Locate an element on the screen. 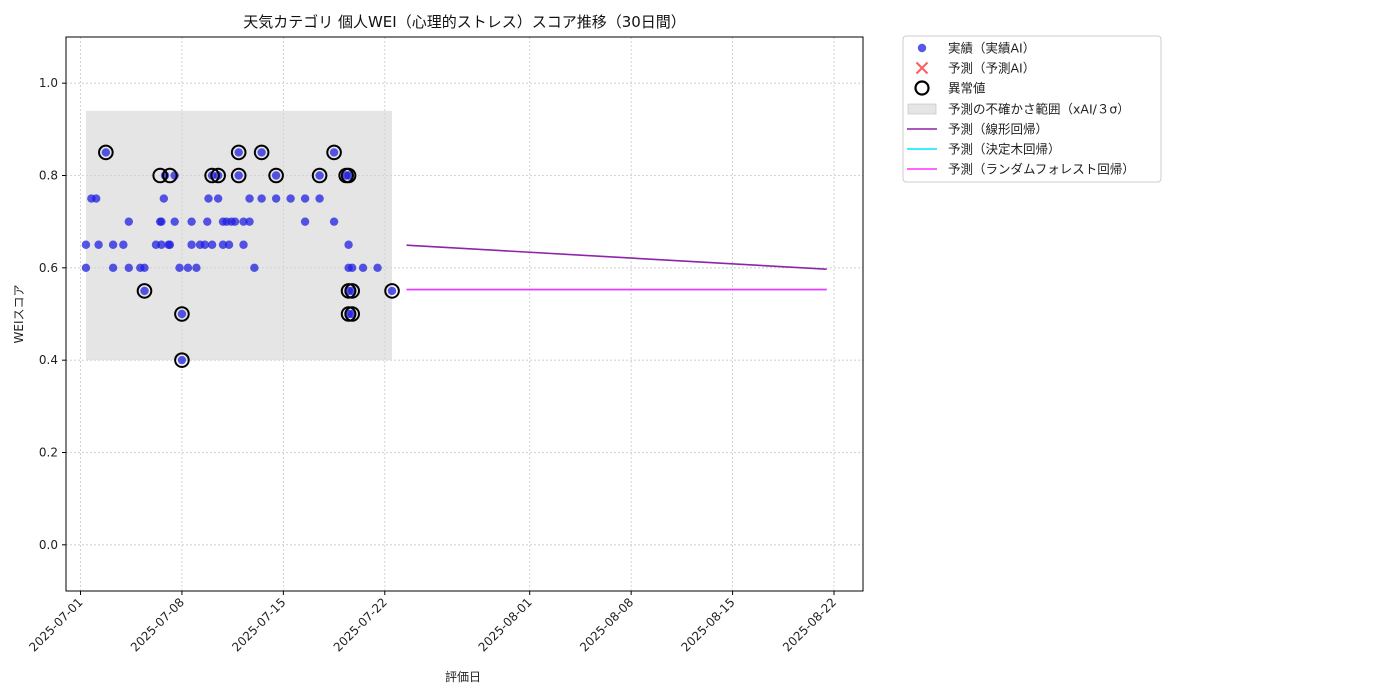 This screenshot has width=1400, height=700. x-axis-title: 評価日 is located at coordinates (463, 676).